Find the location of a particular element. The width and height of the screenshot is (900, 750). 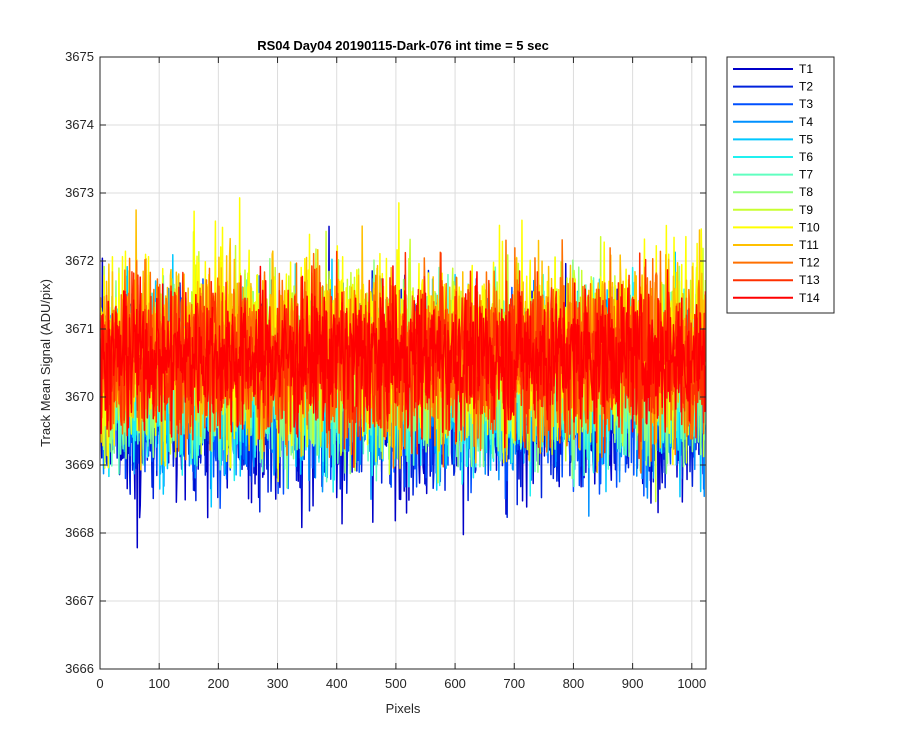

y-tick-label: 3673 is located at coordinates (79, 192).